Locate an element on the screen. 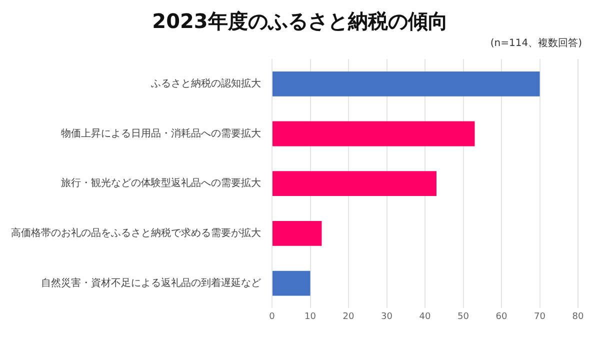 The height and width of the screenshot is (337, 600). x-tick-label: 10 is located at coordinates (310, 317).